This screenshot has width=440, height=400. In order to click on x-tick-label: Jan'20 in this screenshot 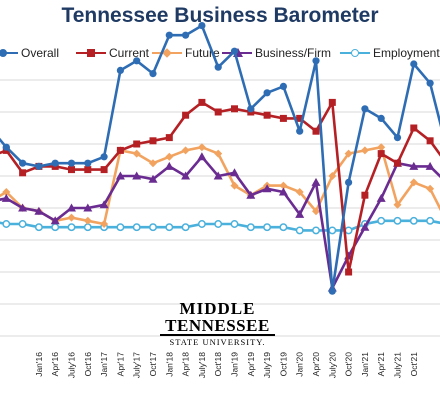, I will do `click(300, 364)`.